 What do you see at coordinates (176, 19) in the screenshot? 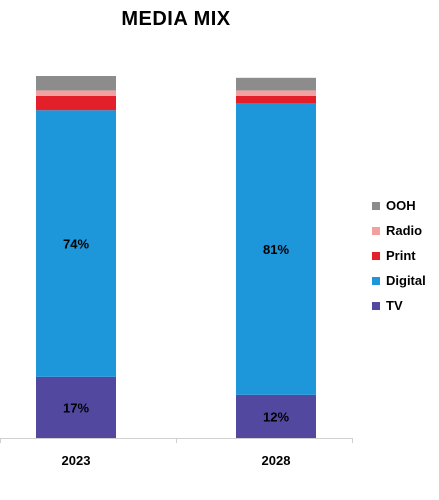
I see `chart-title: MEDIA MIX` at bounding box center [176, 19].